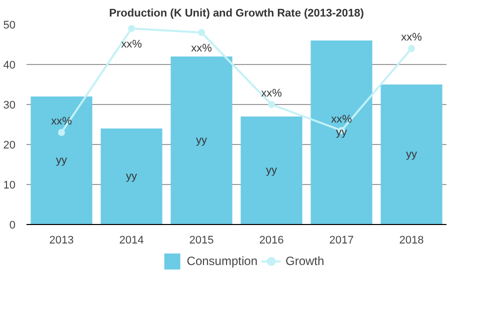 Image resolution: width=480 pixels, height=320 pixels. I want to click on x-tick-label: 2014, so click(131, 240).